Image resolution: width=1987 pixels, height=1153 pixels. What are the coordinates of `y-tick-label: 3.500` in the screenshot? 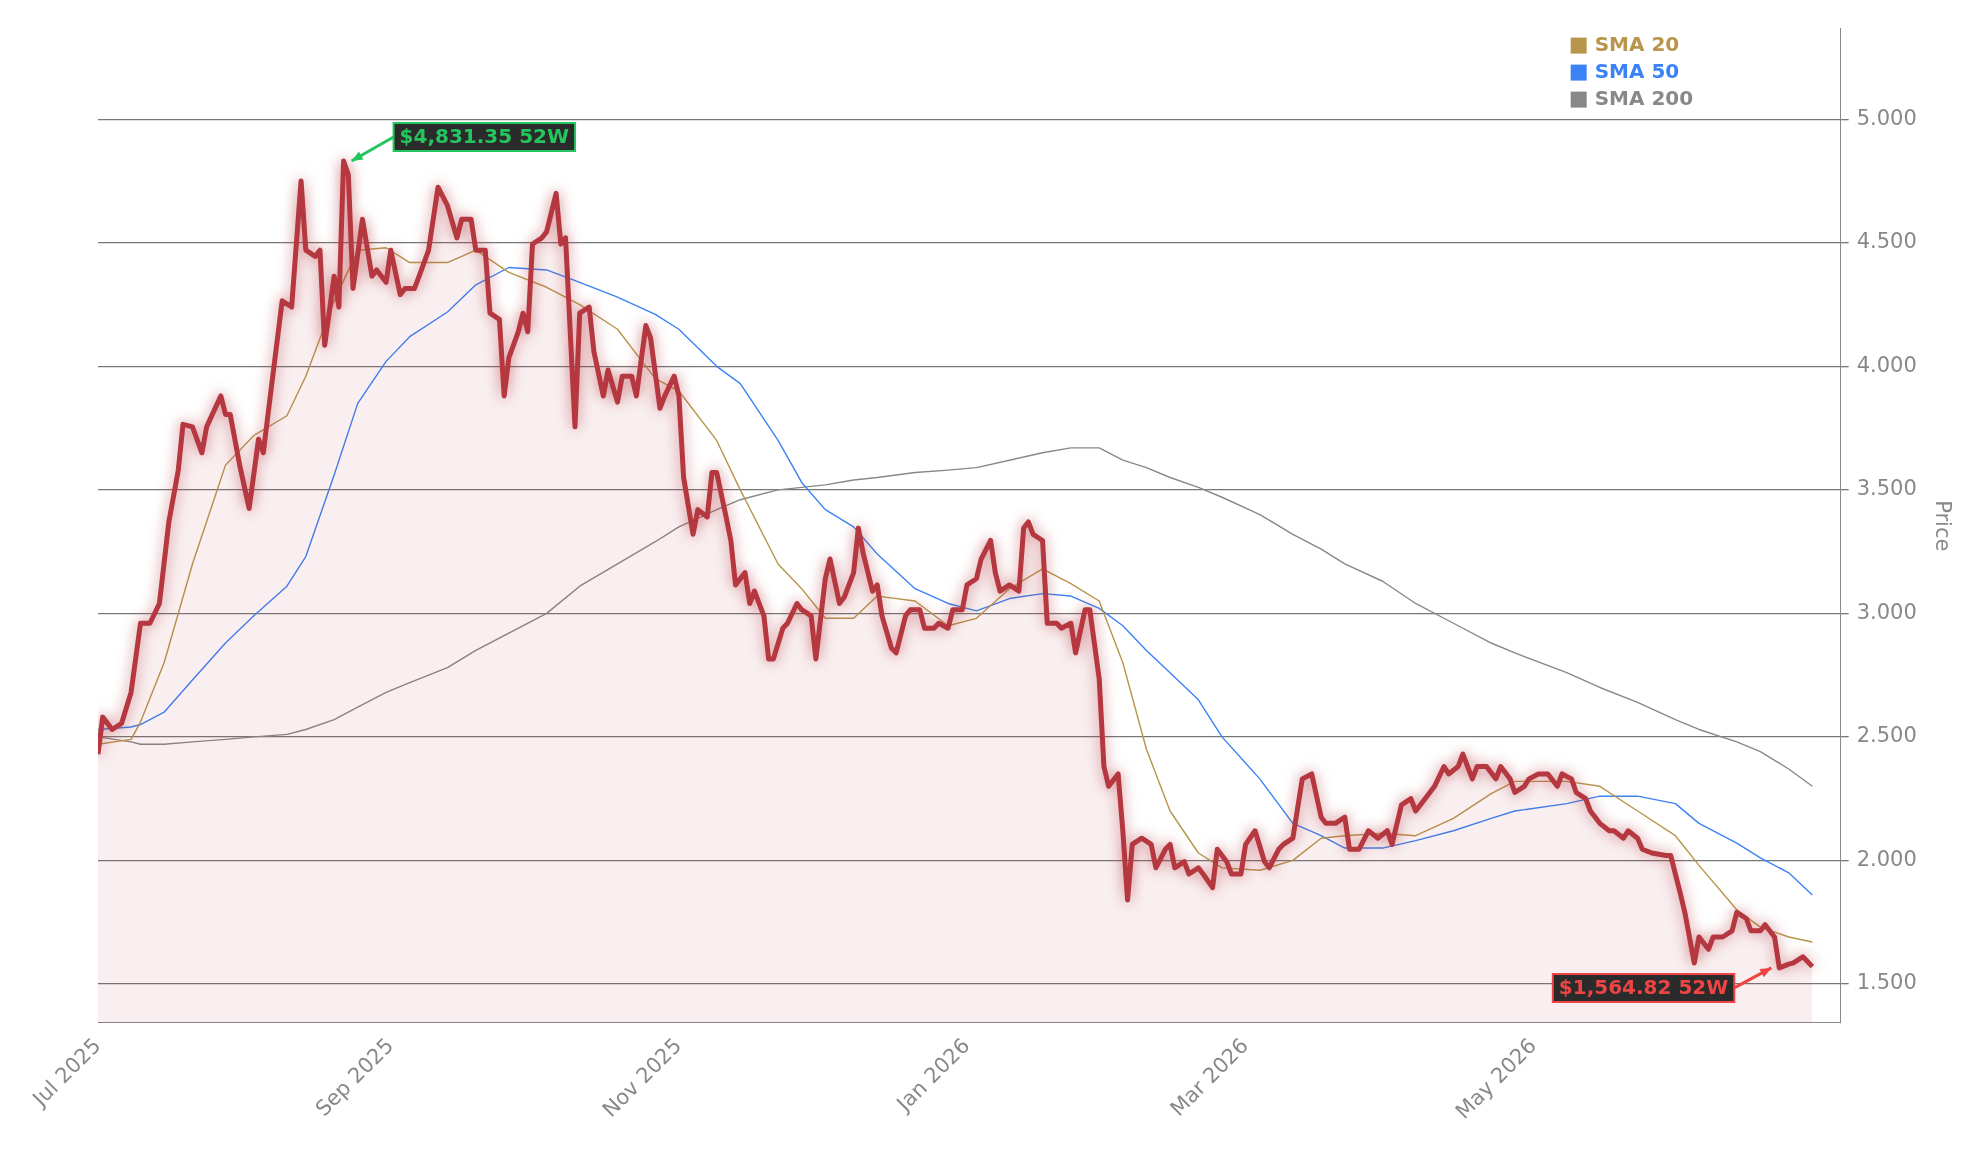 It's located at (1886, 488).